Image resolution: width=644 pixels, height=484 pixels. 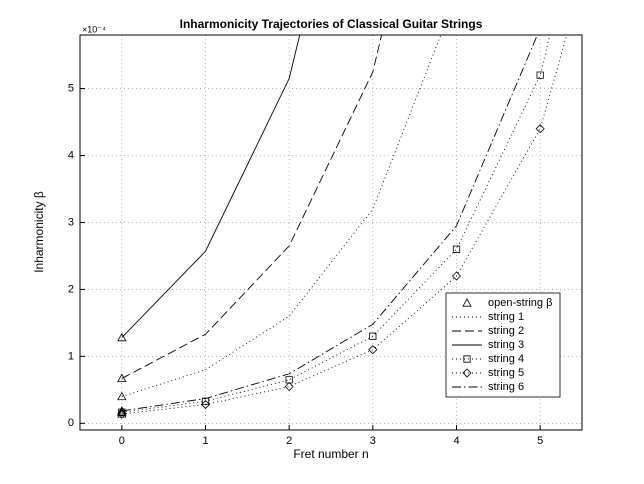 What do you see at coordinates (71, 88) in the screenshot?
I see `y-tick-label: 5` at bounding box center [71, 88].